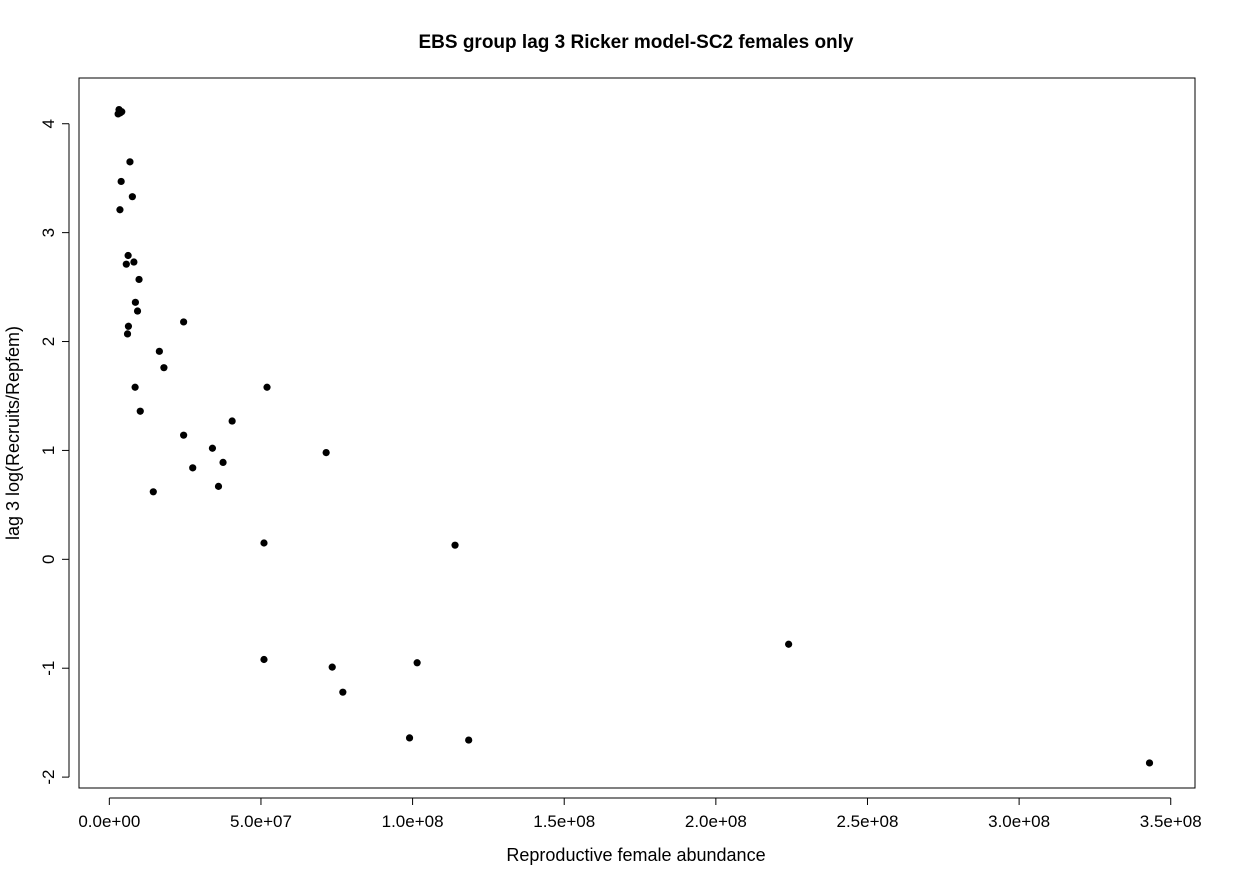  What do you see at coordinates (109, 821) in the screenshot?
I see `x-tick-label: 0.0e+00` at bounding box center [109, 821].